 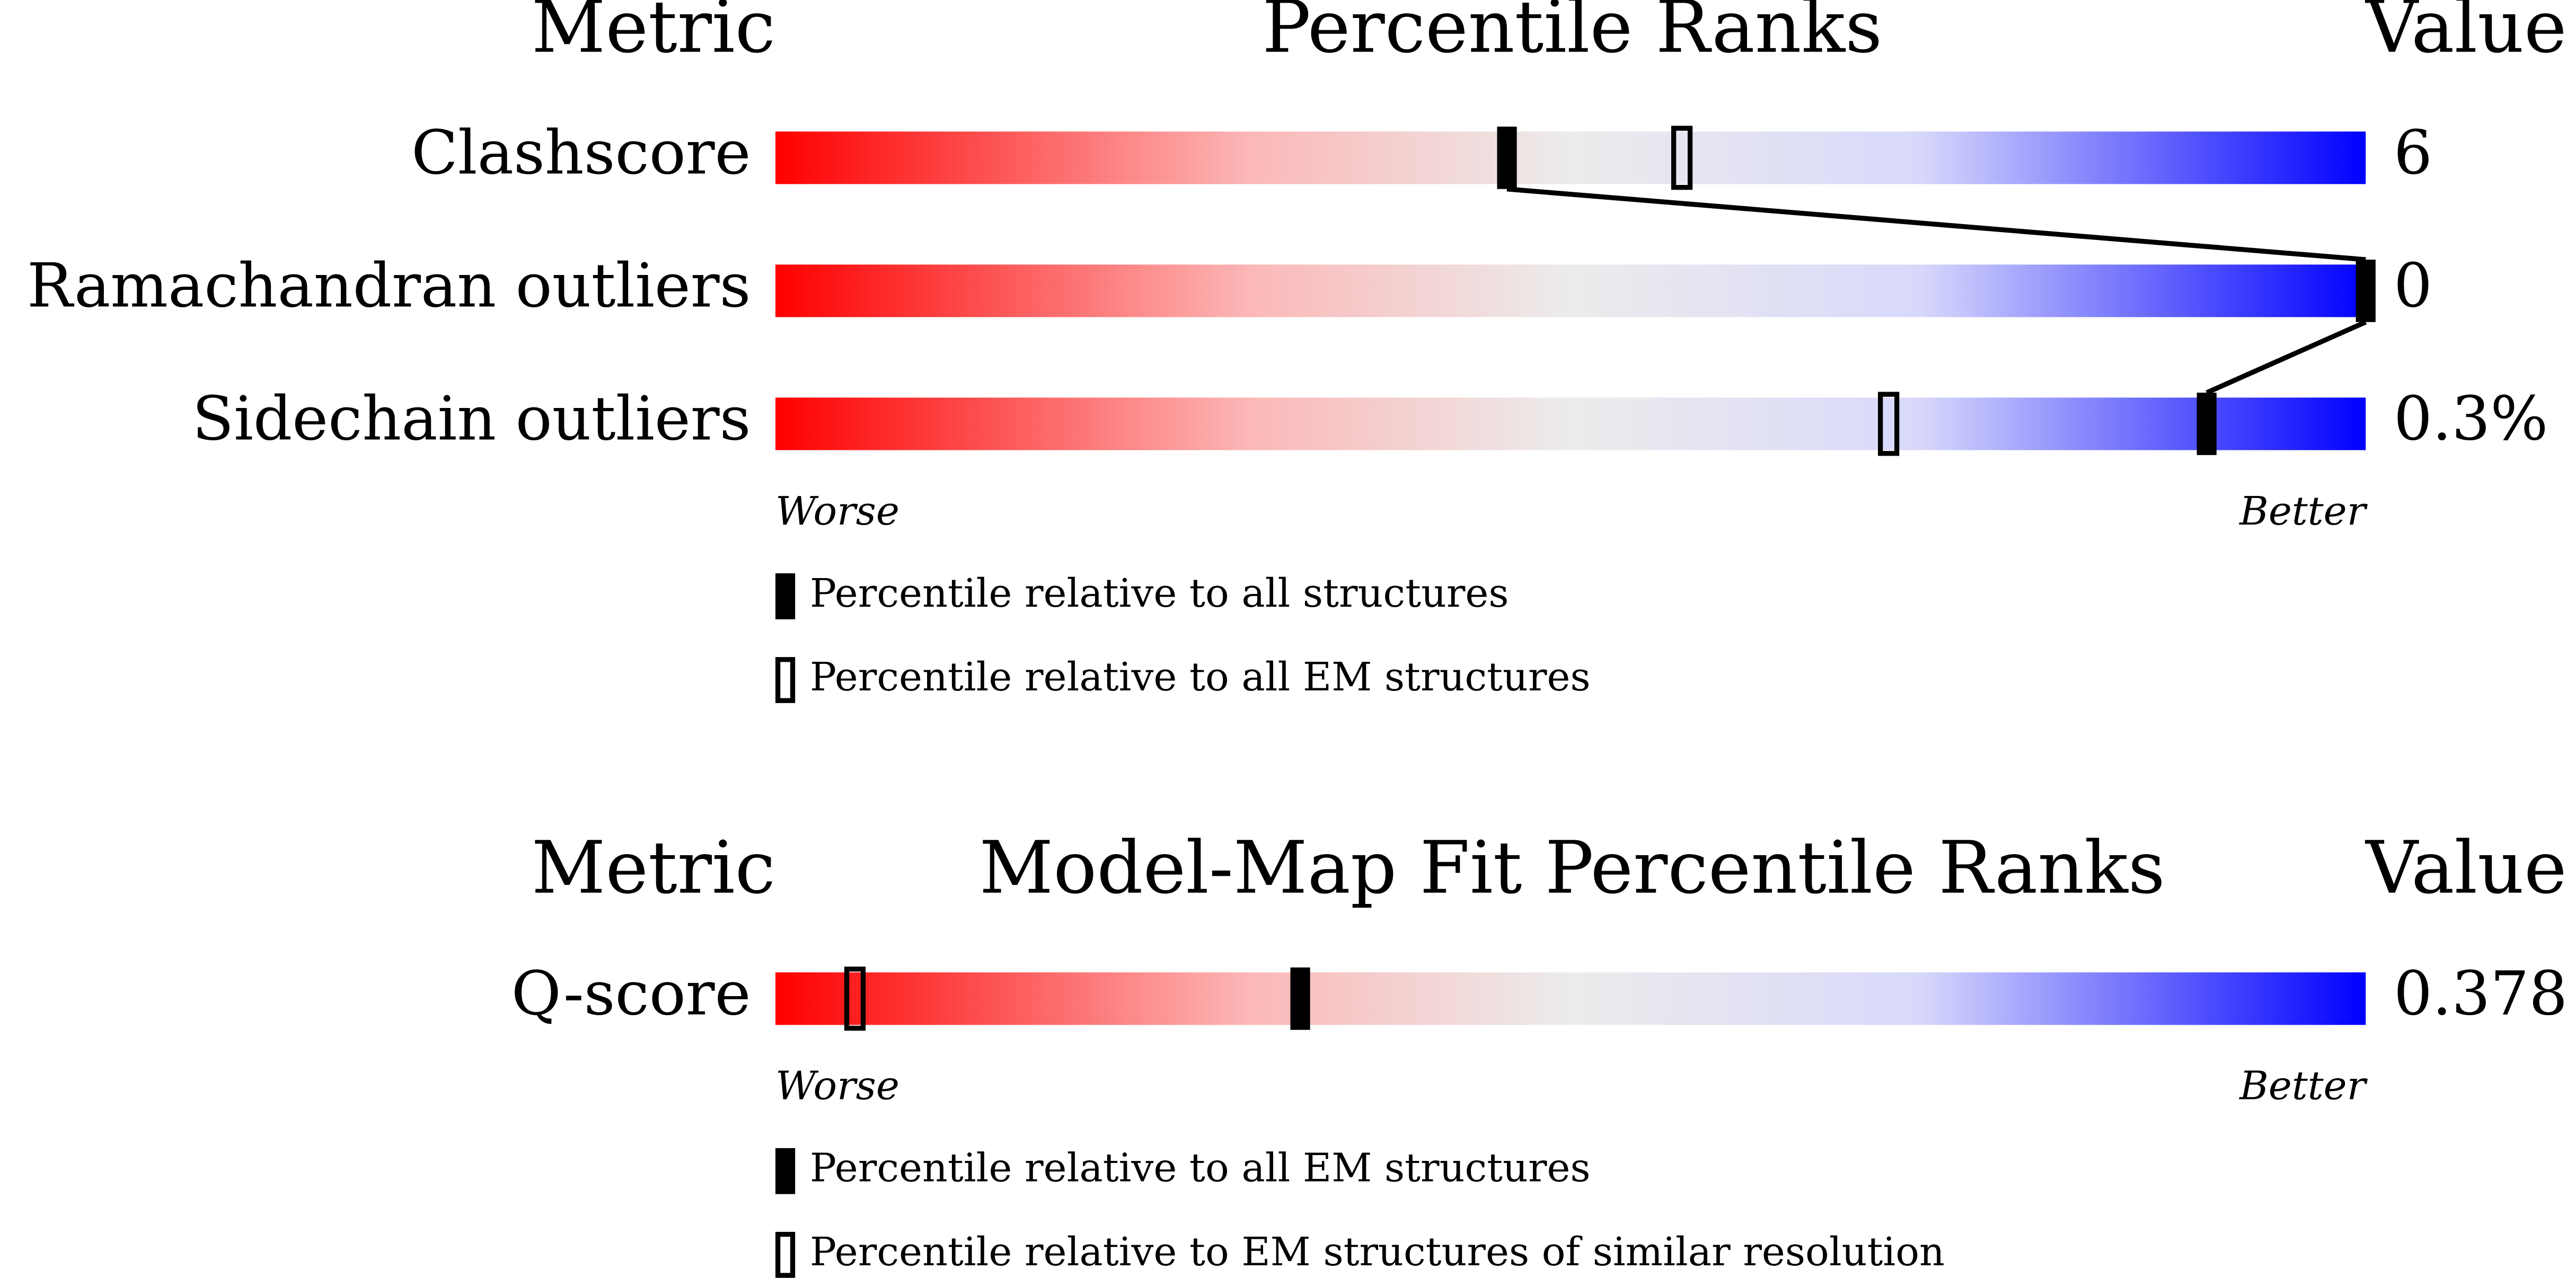 What do you see at coordinates (1159, 593) in the screenshot?
I see `legend-label: Percentile relative to all structures` at bounding box center [1159, 593].